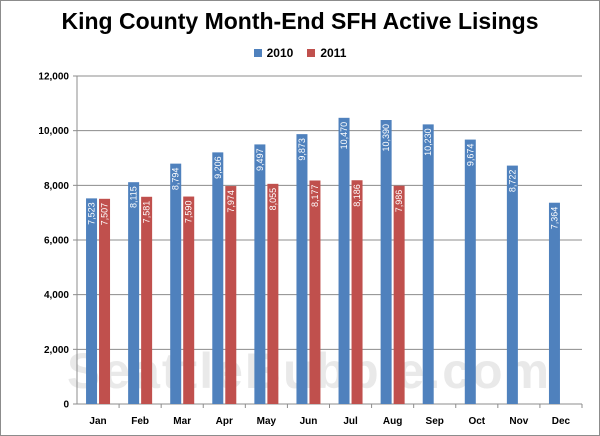 This screenshot has width=600, height=436. What do you see at coordinates (350, 421) in the screenshot?
I see `x-tick-label: Jul` at bounding box center [350, 421].